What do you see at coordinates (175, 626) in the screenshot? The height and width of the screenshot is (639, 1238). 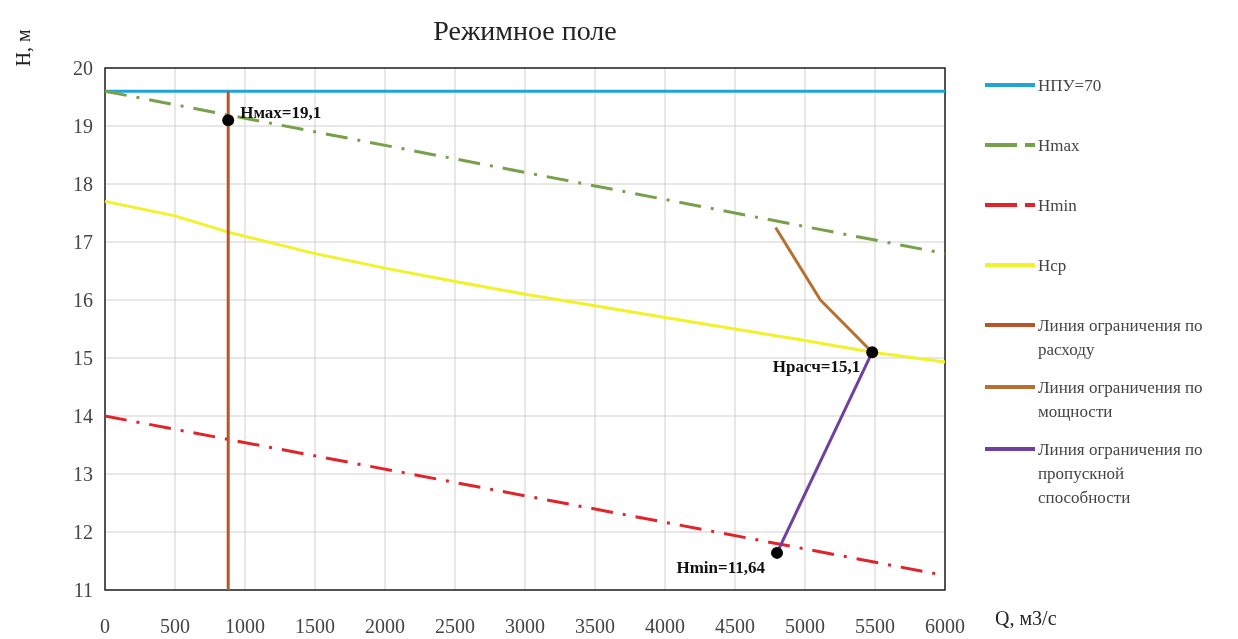 I see `x-tick-label: 500` at bounding box center [175, 626].